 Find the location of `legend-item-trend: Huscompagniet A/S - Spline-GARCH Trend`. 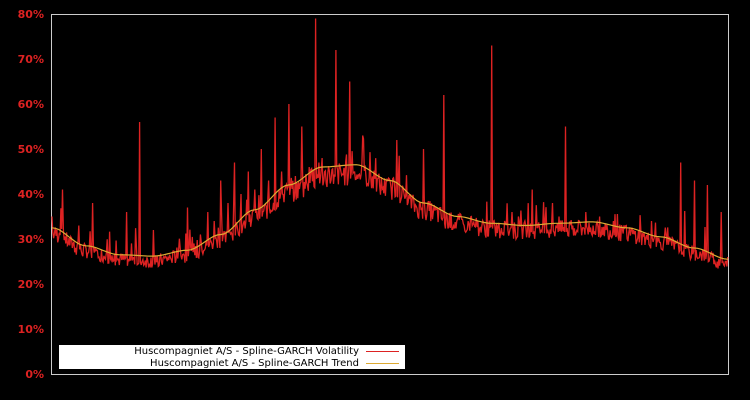

legend-item-trend: Huscompagniet A/S - Spline-GARCH Trend is located at coordinates (274, 363).